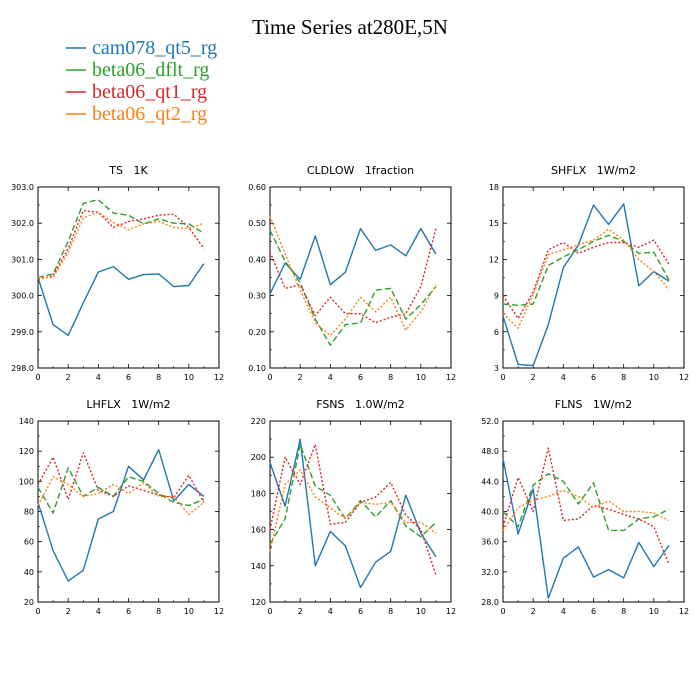 The image size is (700, 700). What do you see at coordinates (26, 451) in the screenshot?
I see `y-tick-label: 120` at bounding box center [26, 451].